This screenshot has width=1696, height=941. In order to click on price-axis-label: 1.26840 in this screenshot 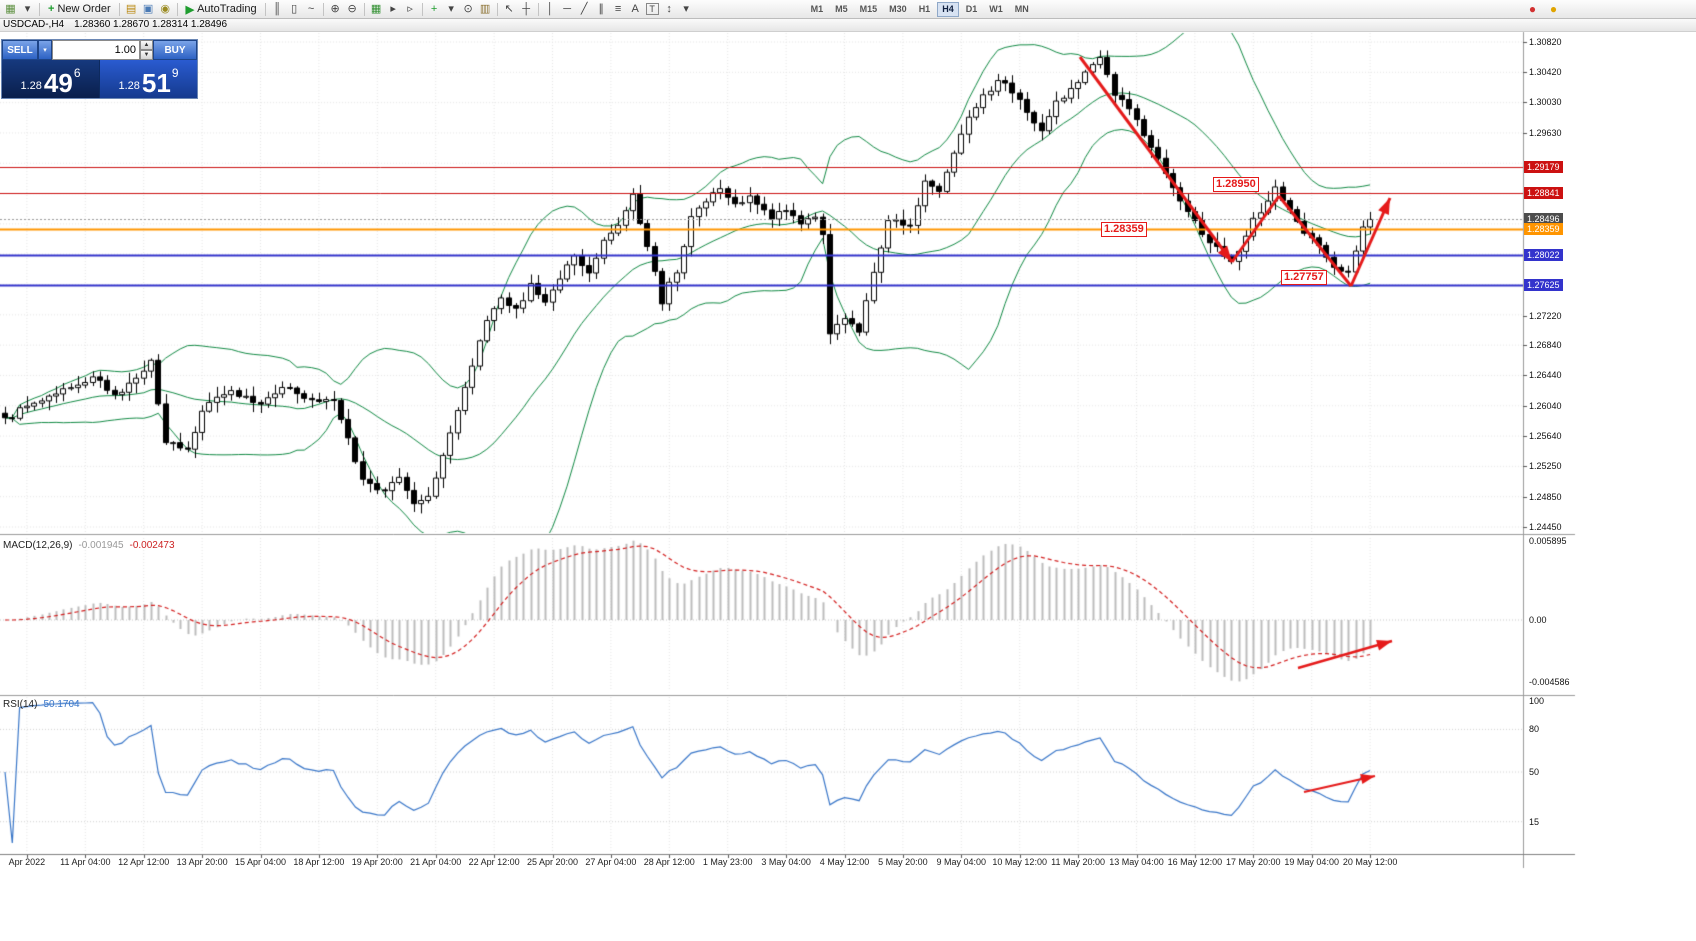, I will do `click(1545, 345)`.